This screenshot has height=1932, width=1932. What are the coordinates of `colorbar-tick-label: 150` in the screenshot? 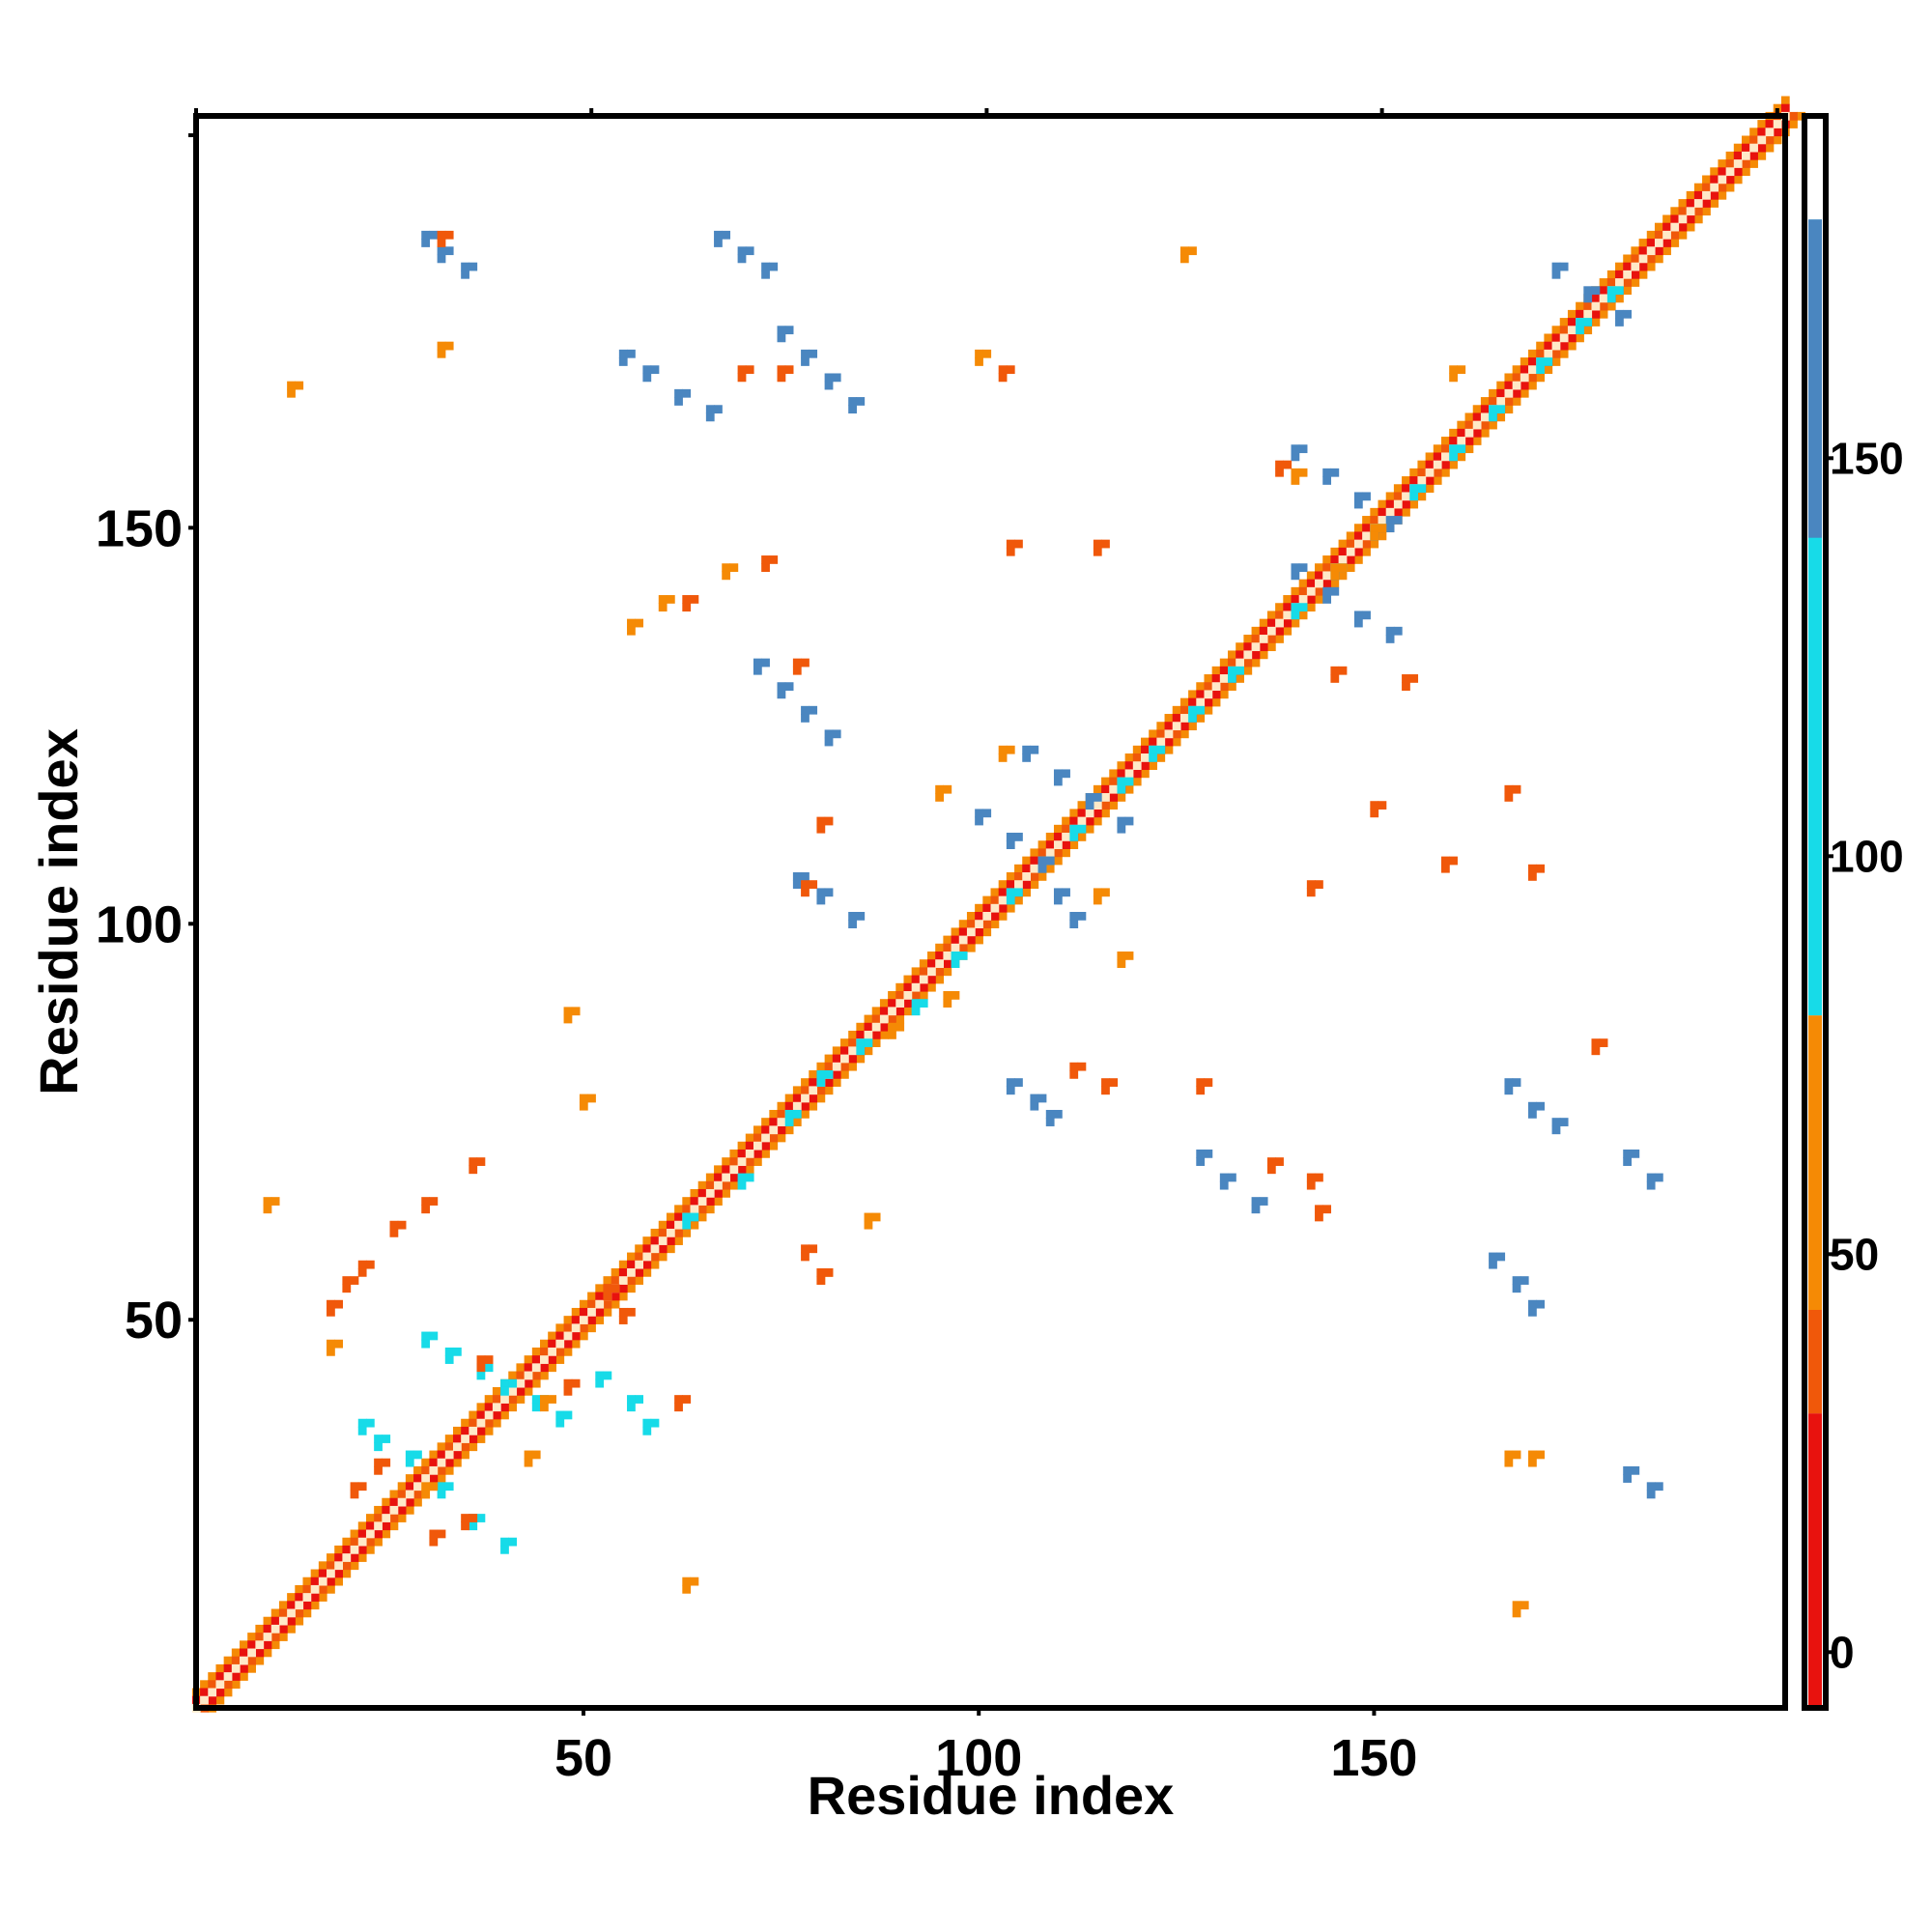 It's located at (1867, 458).